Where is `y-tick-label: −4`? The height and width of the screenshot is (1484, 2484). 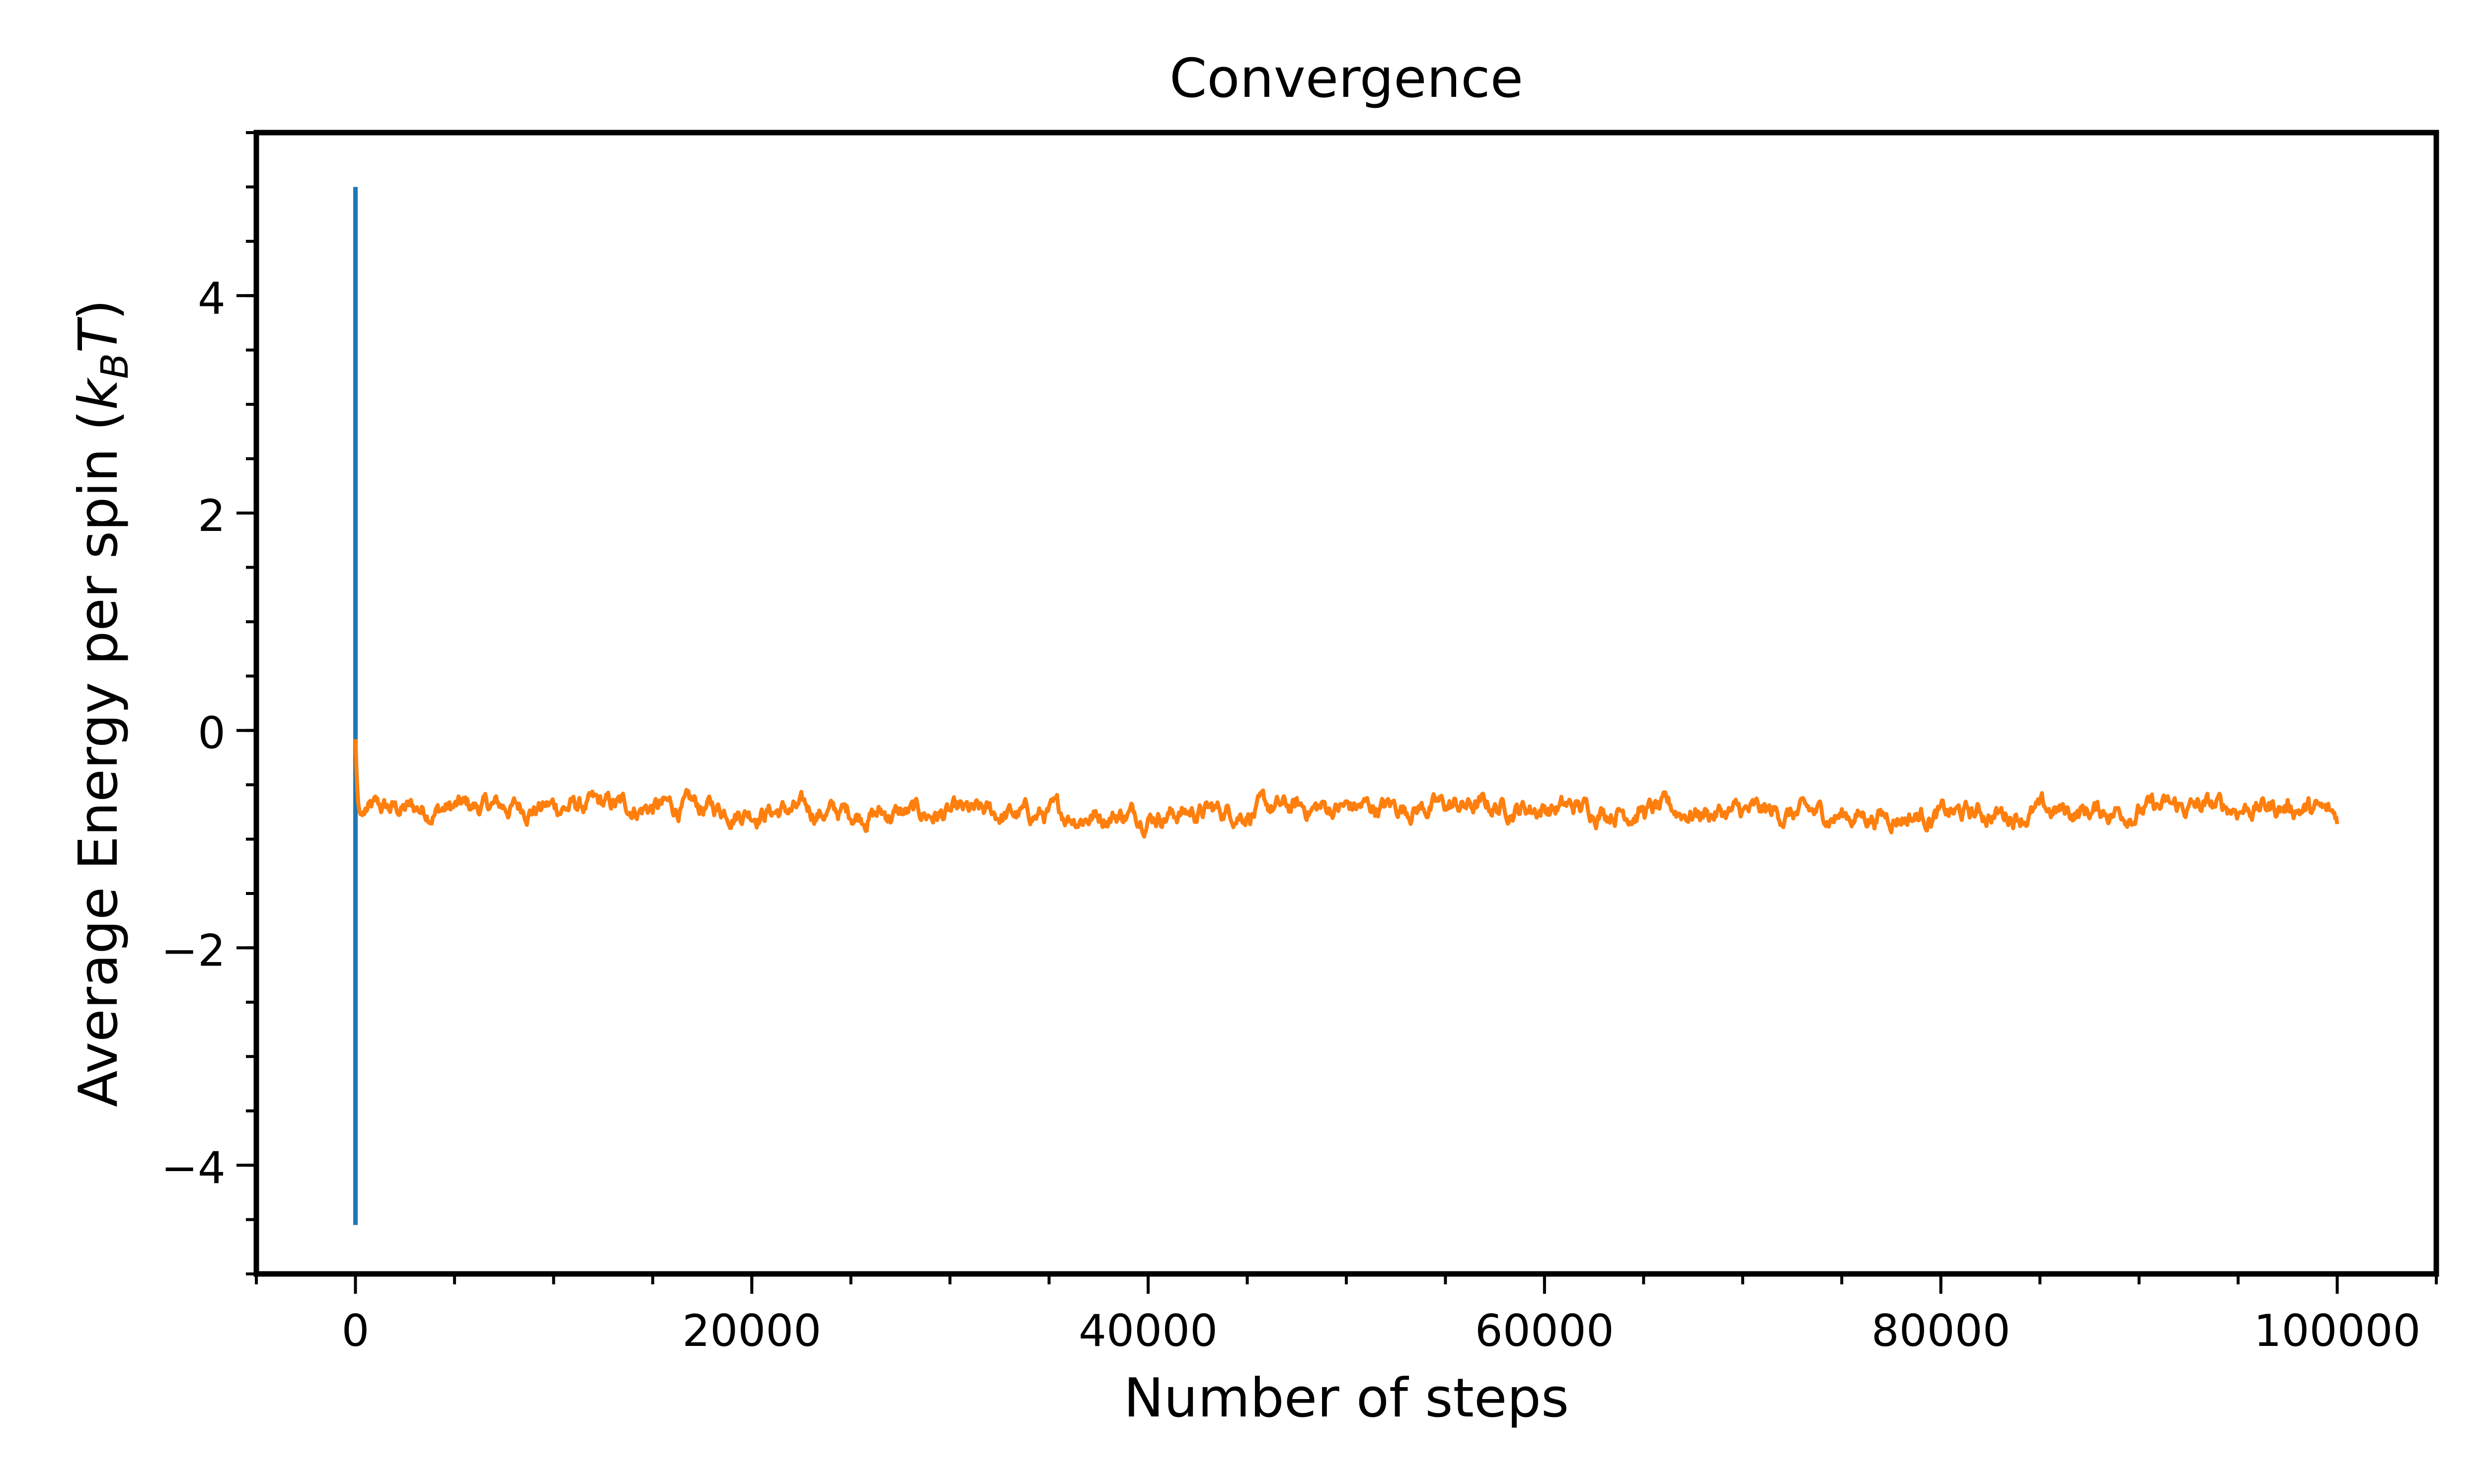 y-tick-label: −4 is located at coordinates (194, 1167).